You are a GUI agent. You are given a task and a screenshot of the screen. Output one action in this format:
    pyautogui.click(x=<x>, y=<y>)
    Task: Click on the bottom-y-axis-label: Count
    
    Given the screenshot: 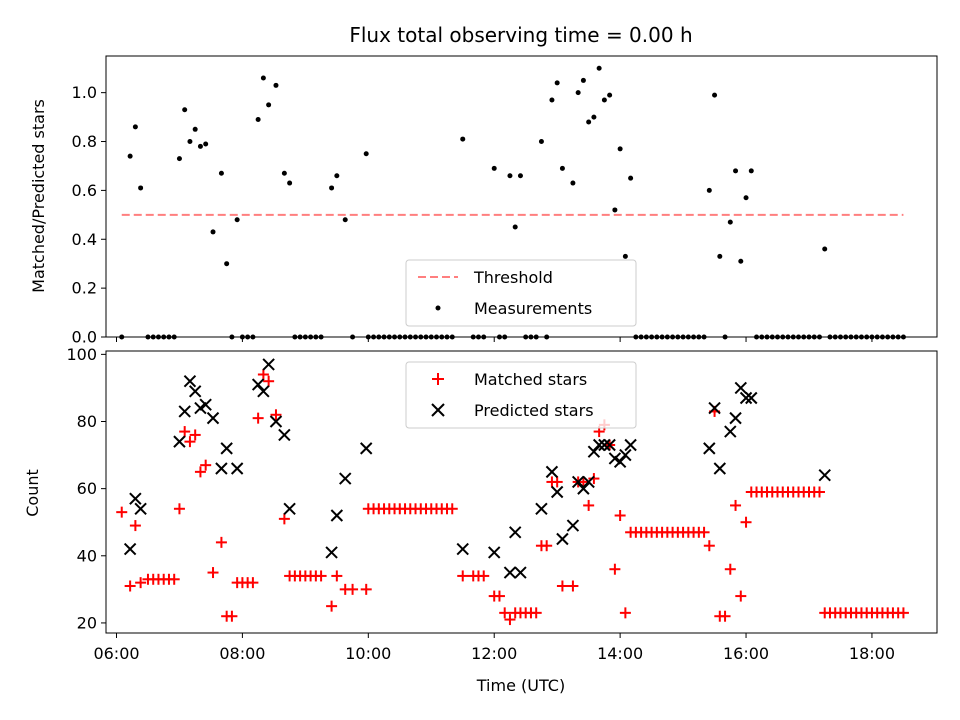 What is the action you would take?
    pyautogui.click(x=32, y=493)
    